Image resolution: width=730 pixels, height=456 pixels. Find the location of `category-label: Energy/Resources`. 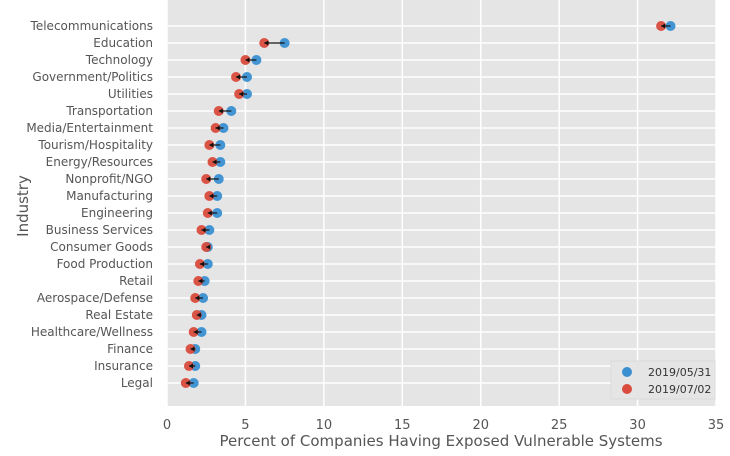

category-label: Energy/Resources is located at coordinates (99, 162).